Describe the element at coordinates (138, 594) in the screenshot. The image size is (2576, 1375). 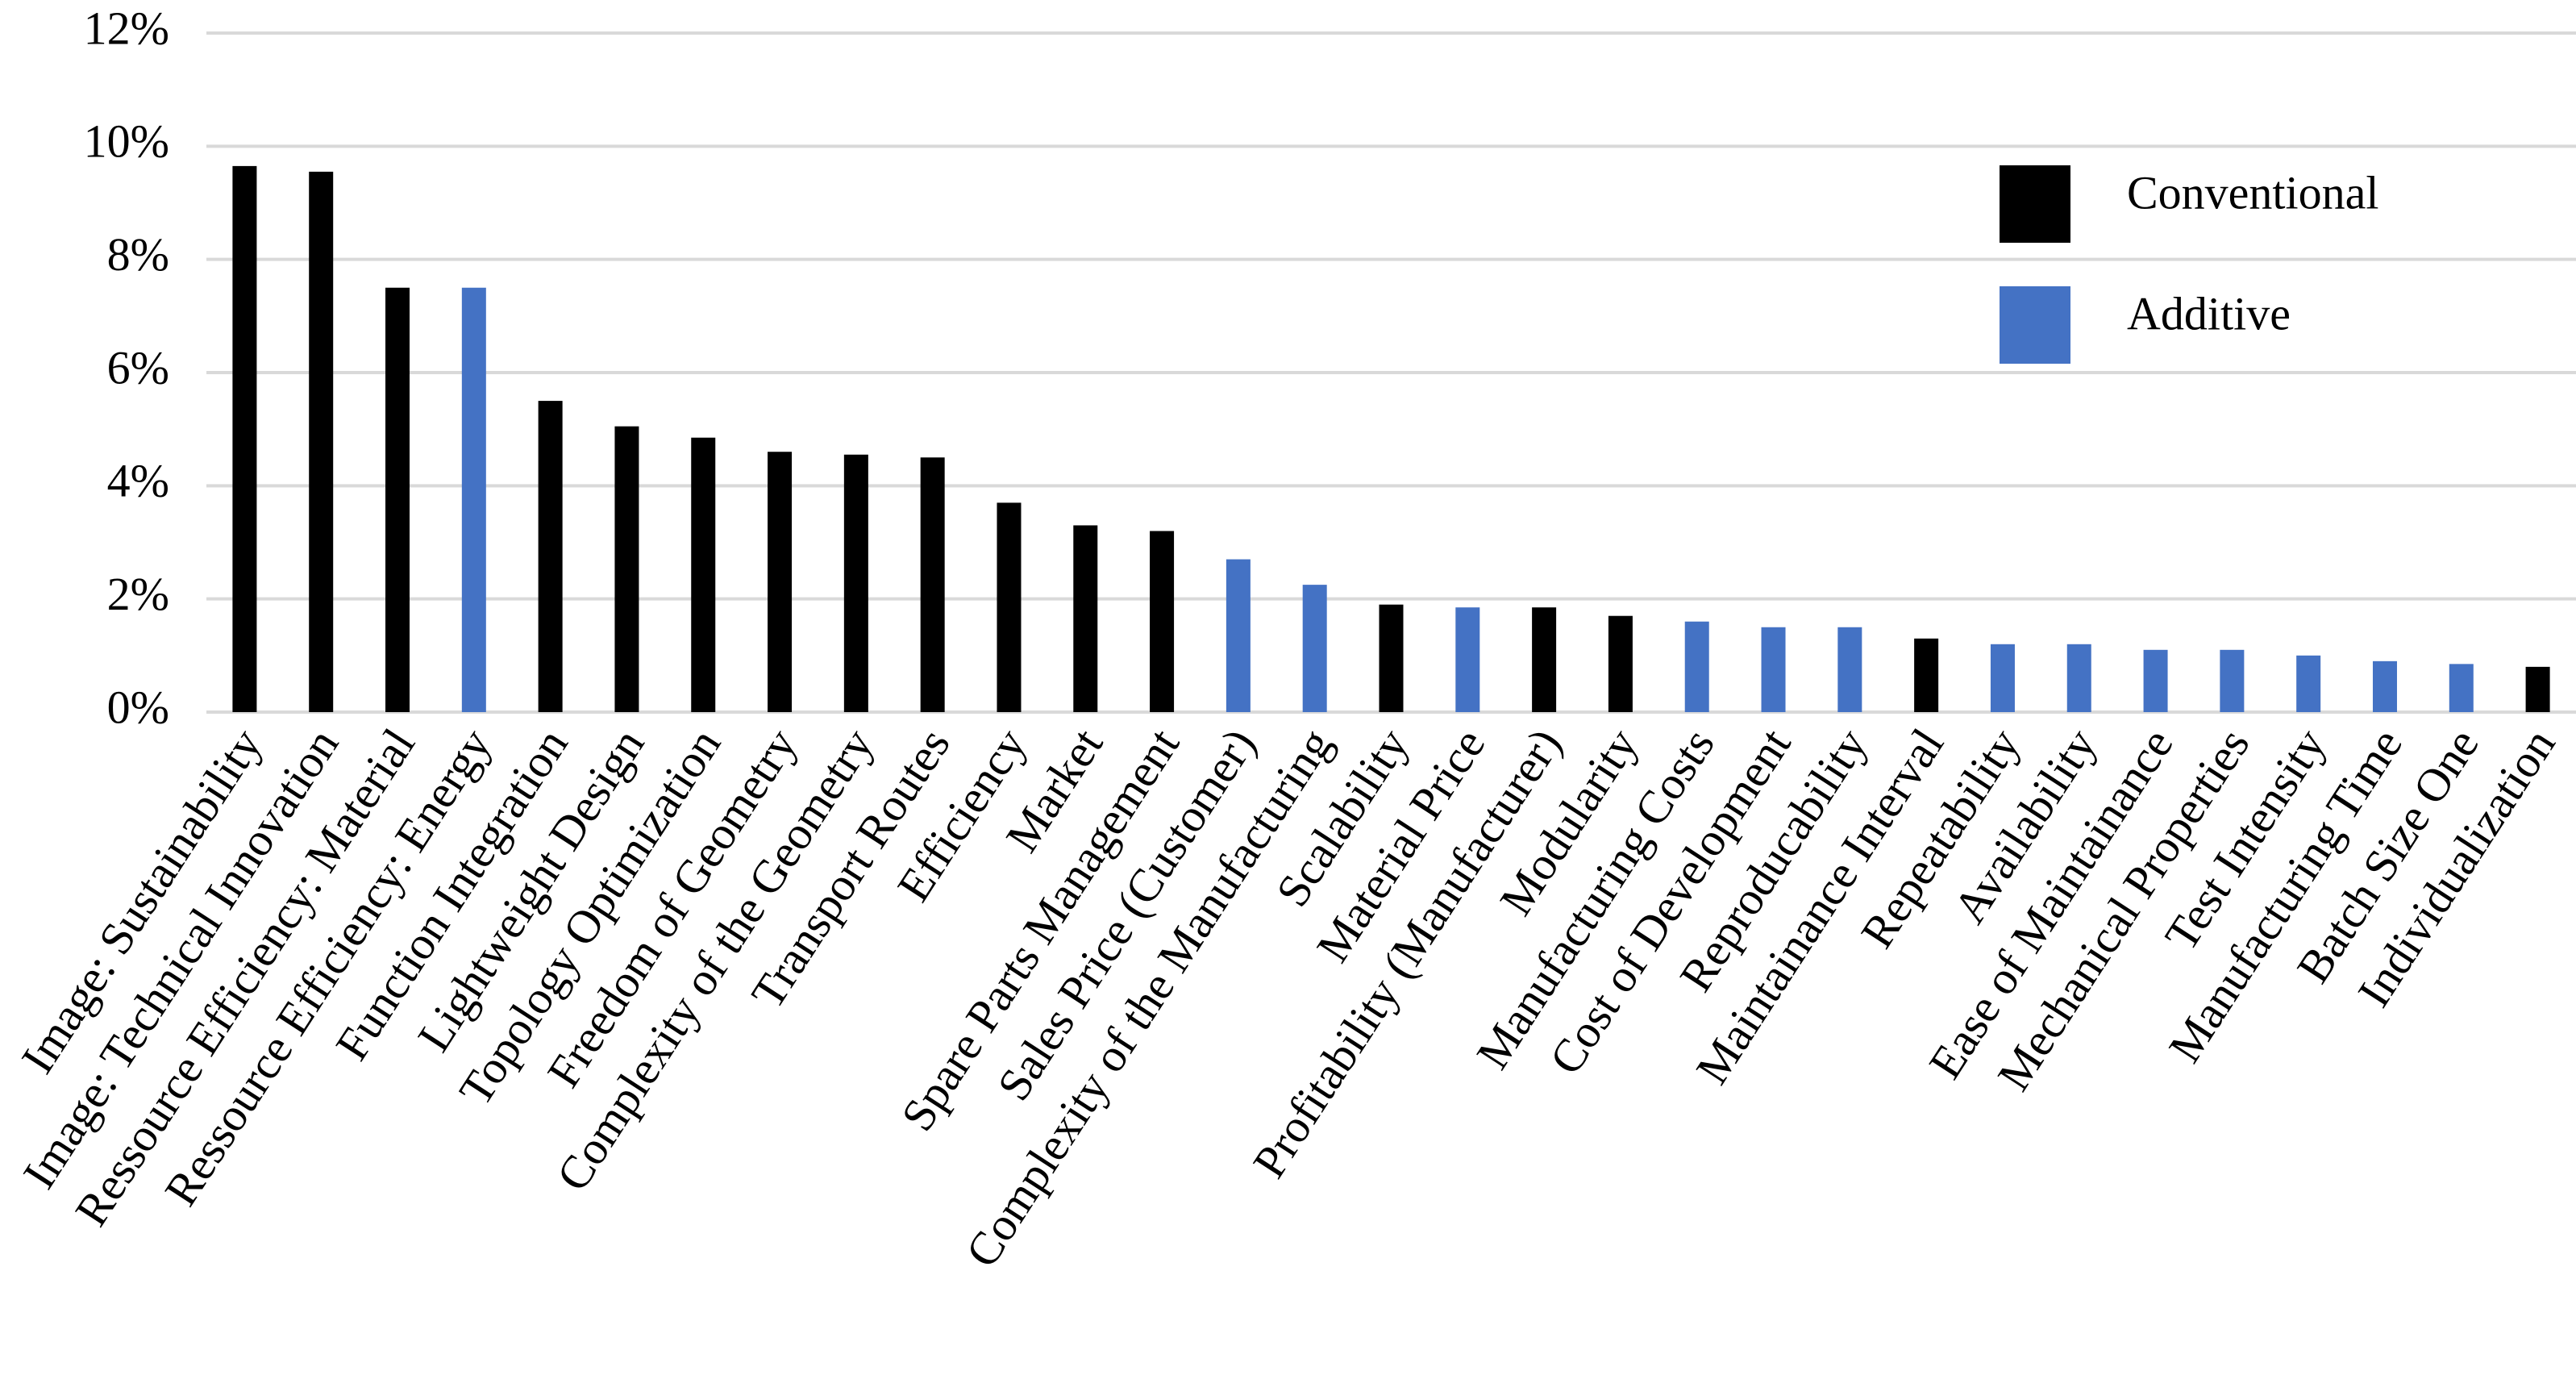
I see `y-tick-label: 2%` at that location.